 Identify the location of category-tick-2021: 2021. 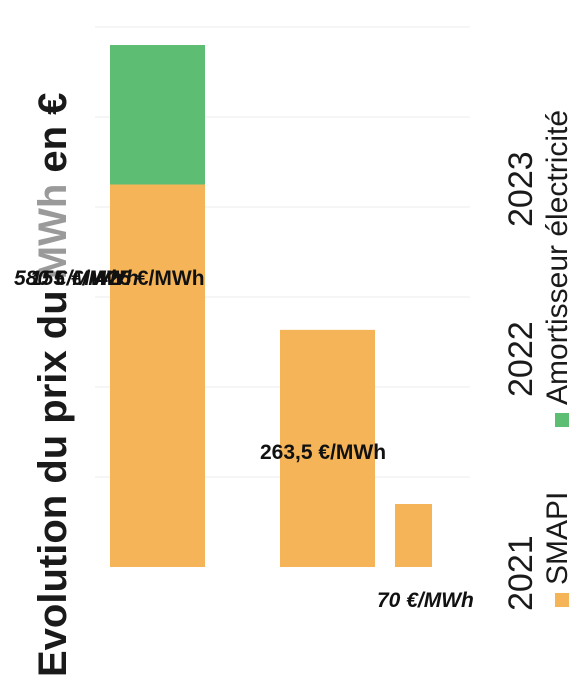
(521, 573).